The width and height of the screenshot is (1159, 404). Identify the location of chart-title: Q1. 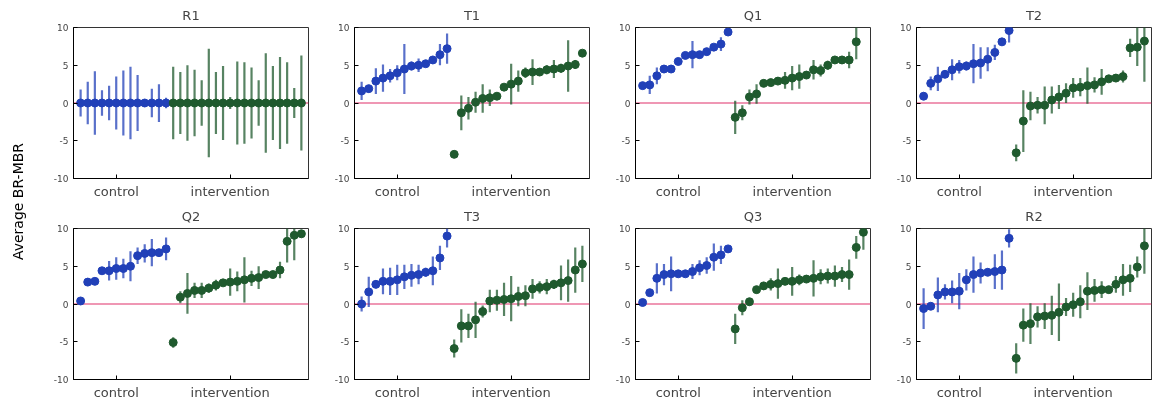
(753, 15).